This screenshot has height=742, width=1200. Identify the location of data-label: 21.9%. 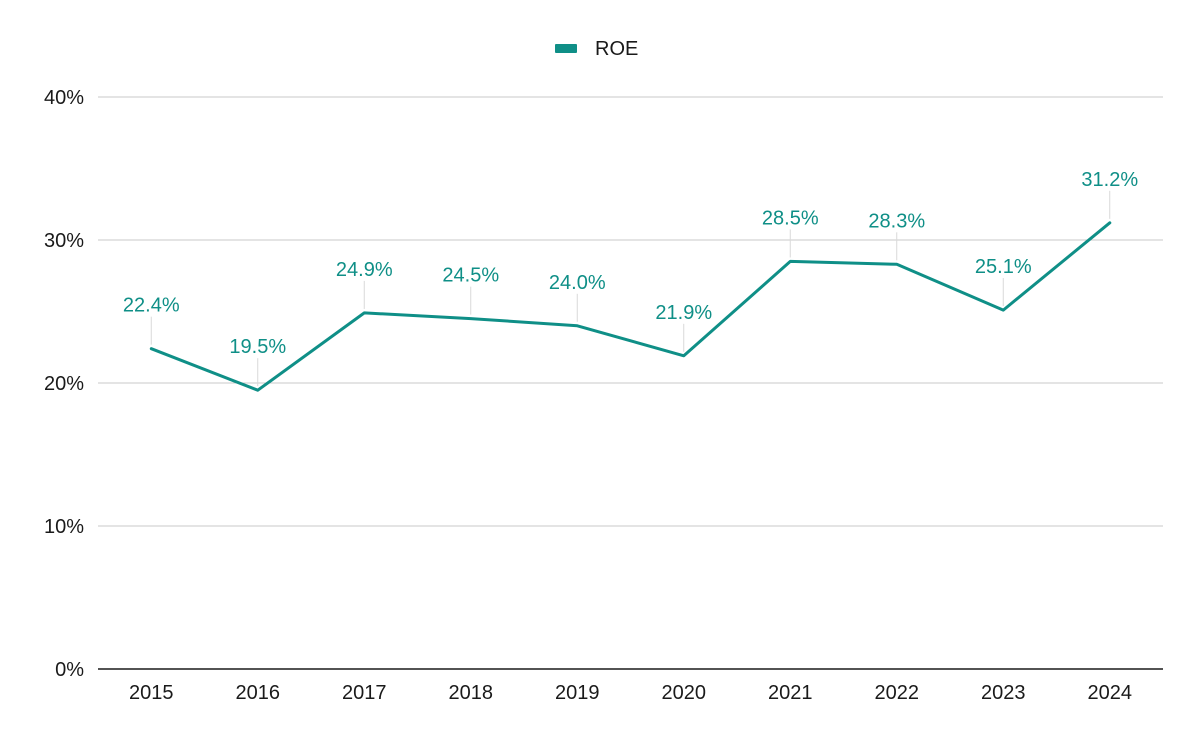
(683, 313).